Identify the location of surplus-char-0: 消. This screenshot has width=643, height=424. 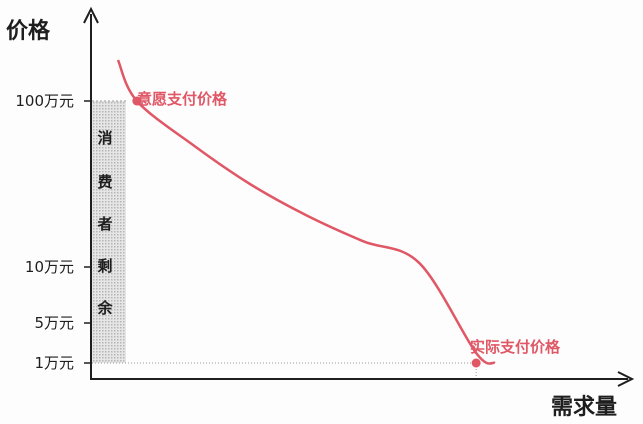
(104, 138).